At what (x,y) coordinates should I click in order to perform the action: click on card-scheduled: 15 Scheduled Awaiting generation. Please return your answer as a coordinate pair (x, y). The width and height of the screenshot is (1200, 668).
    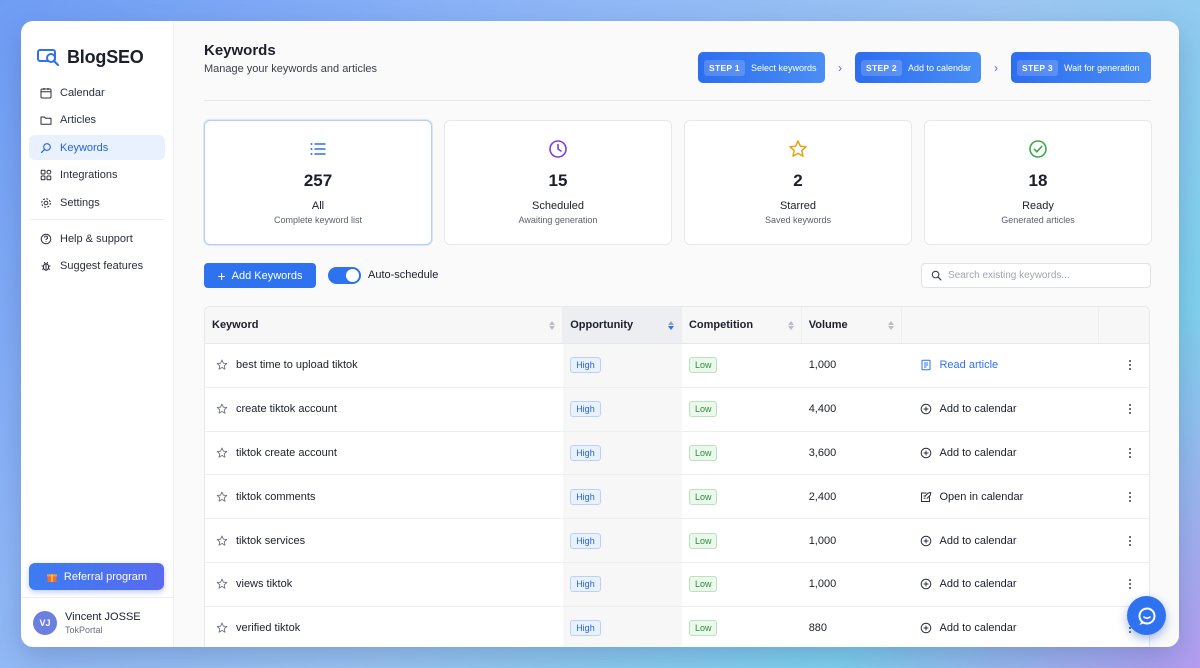
    Looking at the image, I should click on (558, 182).